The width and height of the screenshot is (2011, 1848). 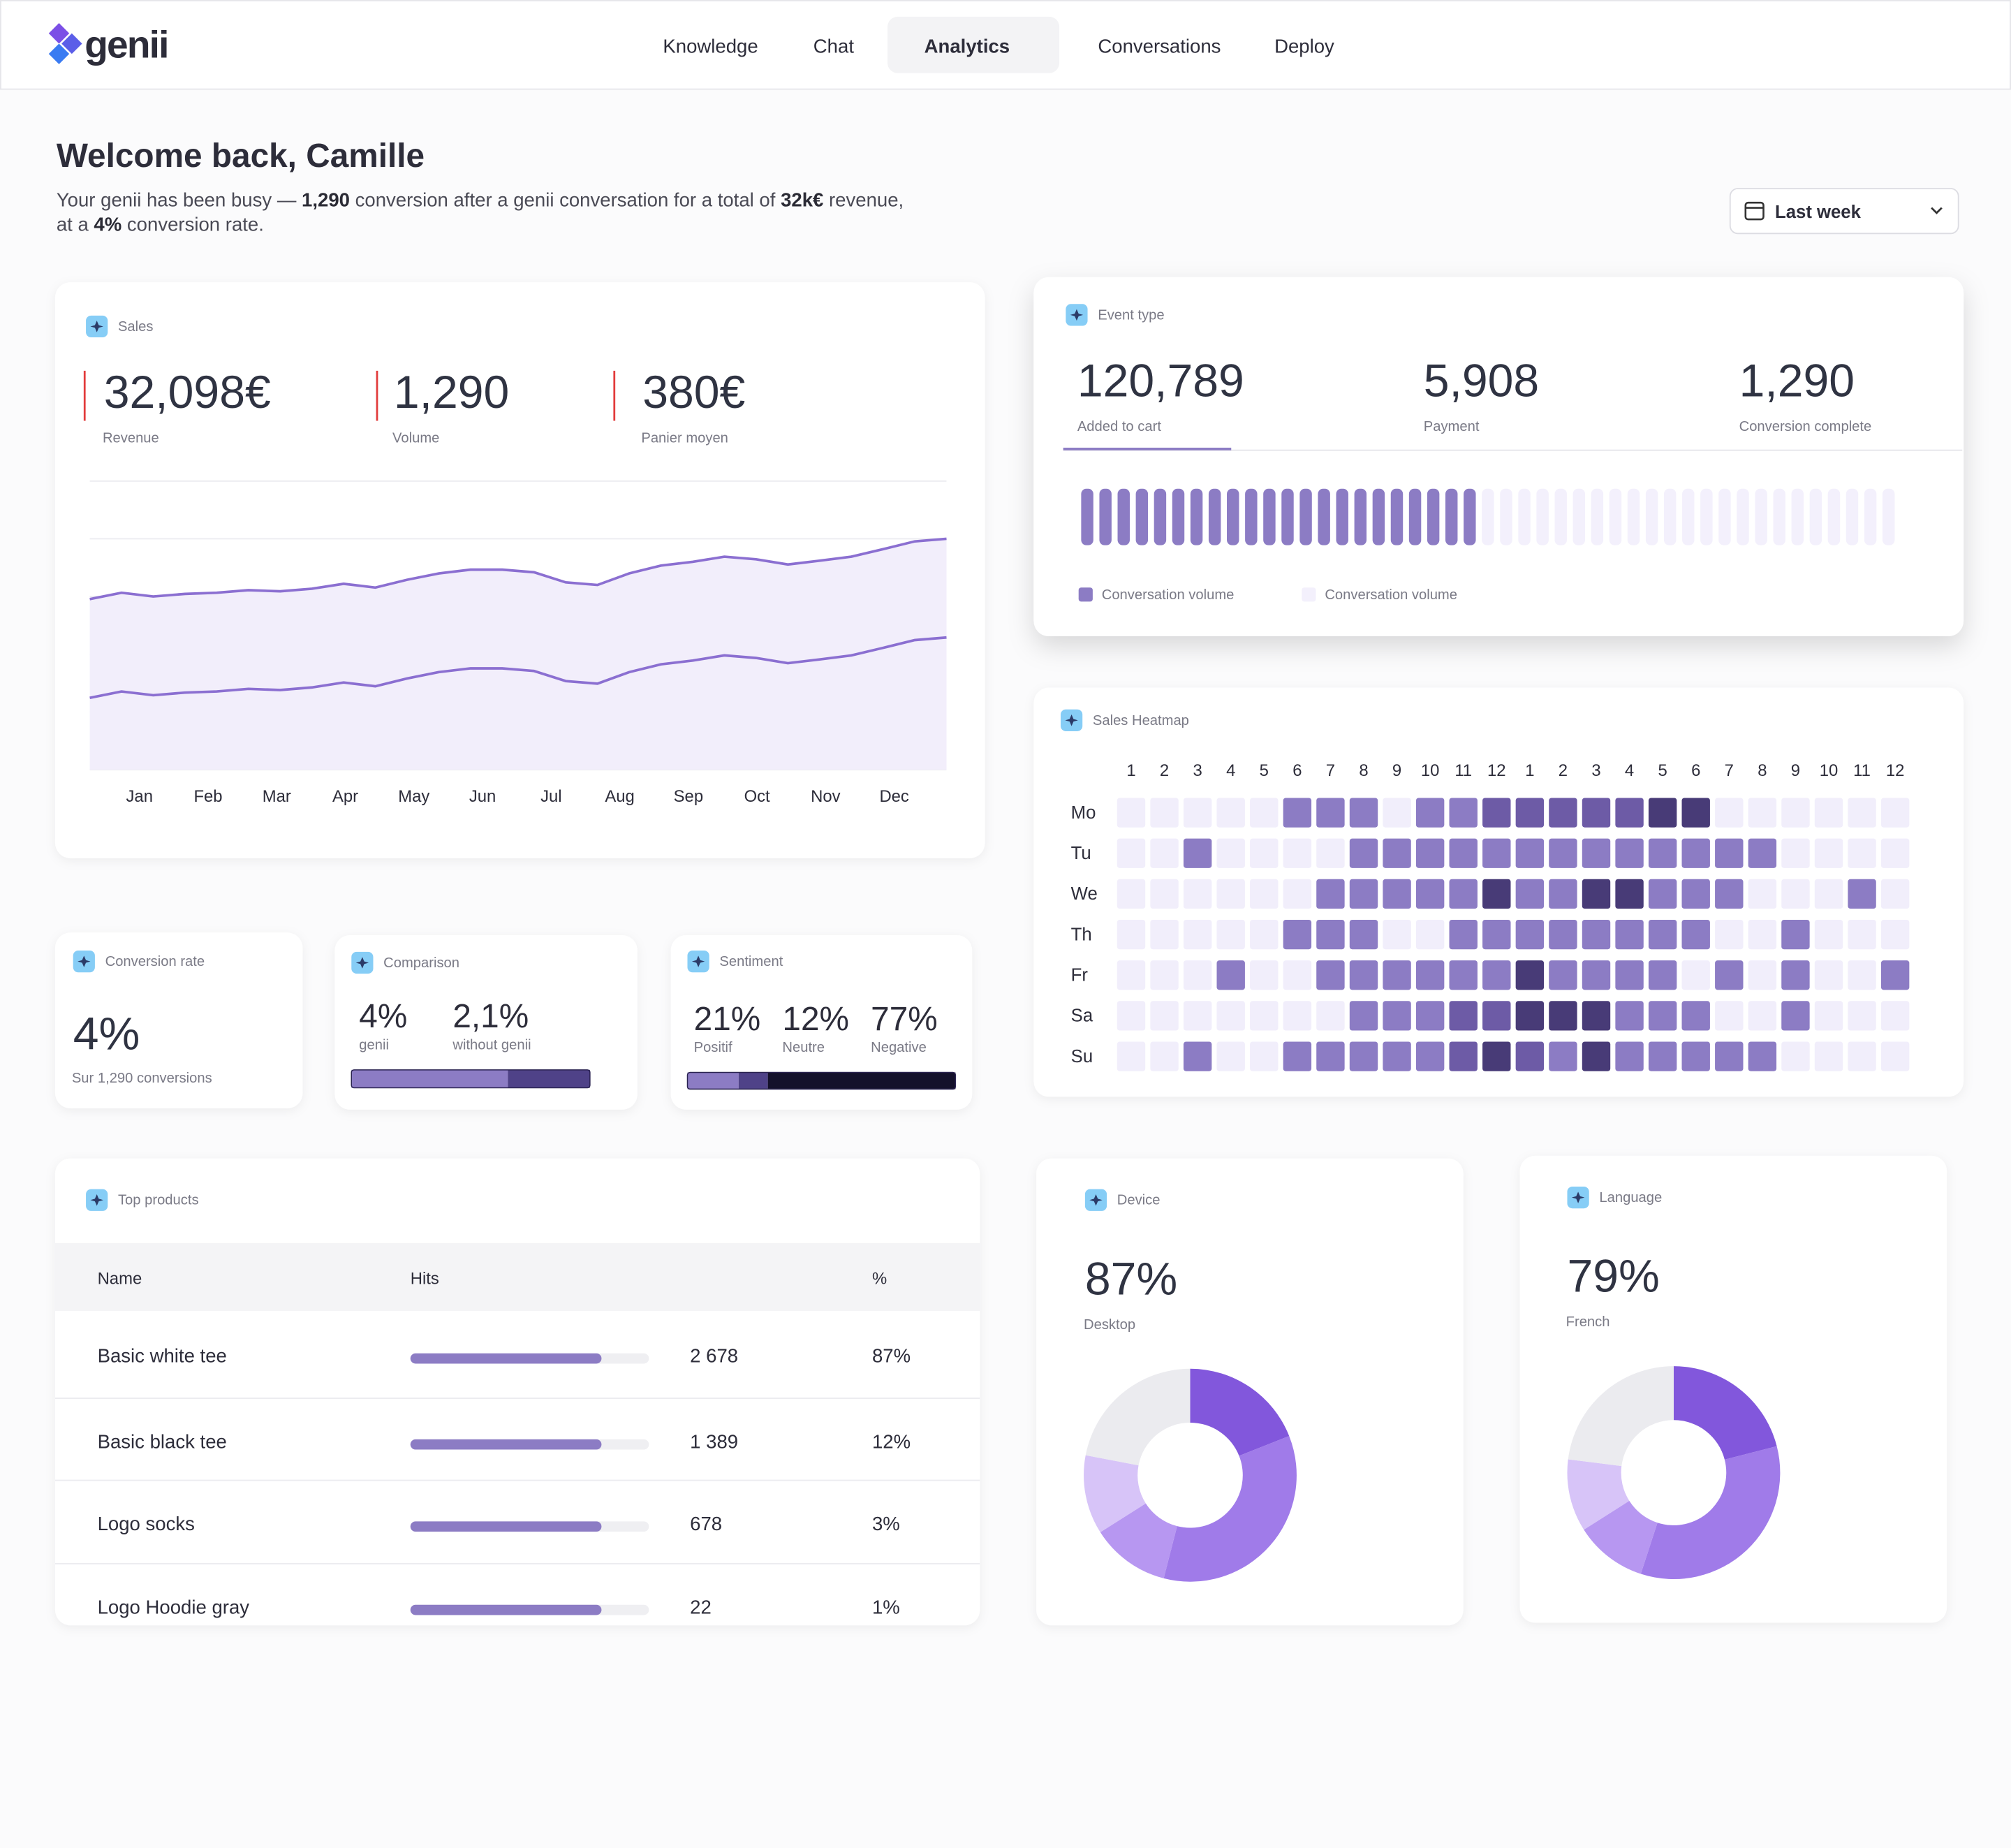 What do you see at coordinates (1304, 46) in the screenshot?
I see `nav-item: Deploy` at bounding box center [1304, 46].